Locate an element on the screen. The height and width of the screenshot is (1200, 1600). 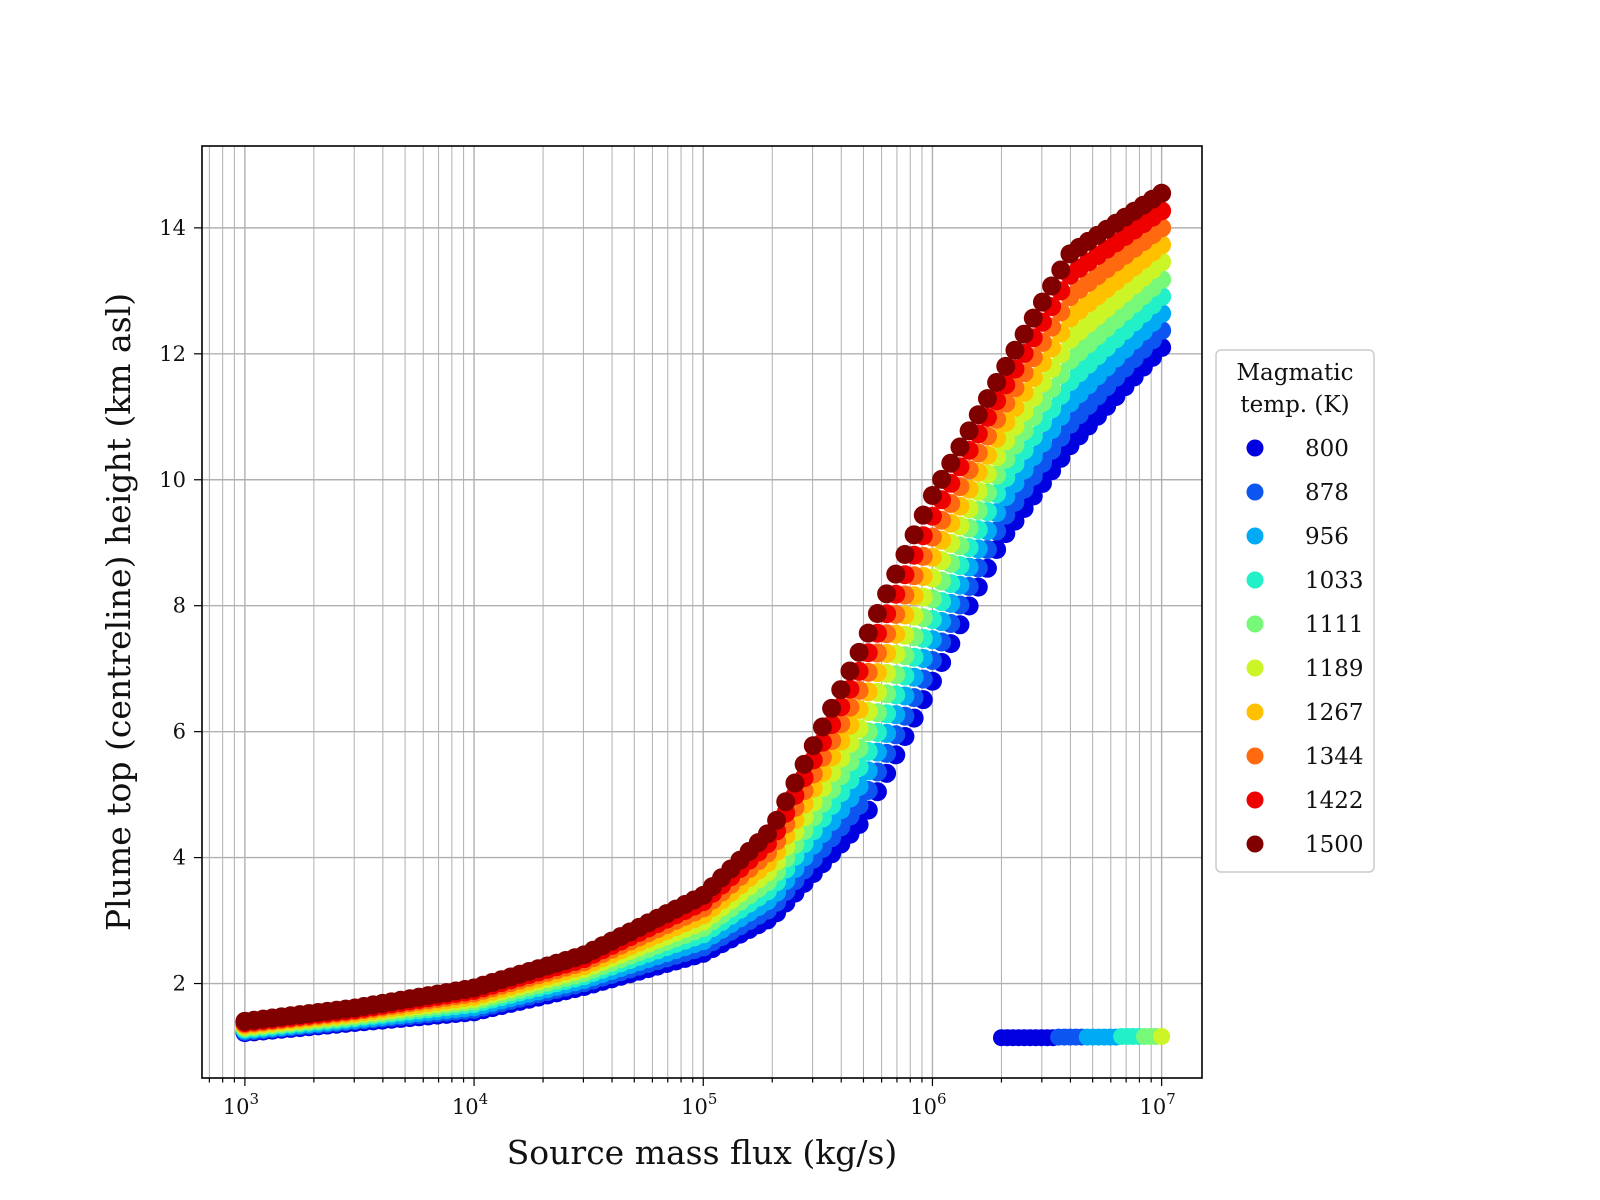
legend-label-800: 800 is located at coordinates (1327, 449).